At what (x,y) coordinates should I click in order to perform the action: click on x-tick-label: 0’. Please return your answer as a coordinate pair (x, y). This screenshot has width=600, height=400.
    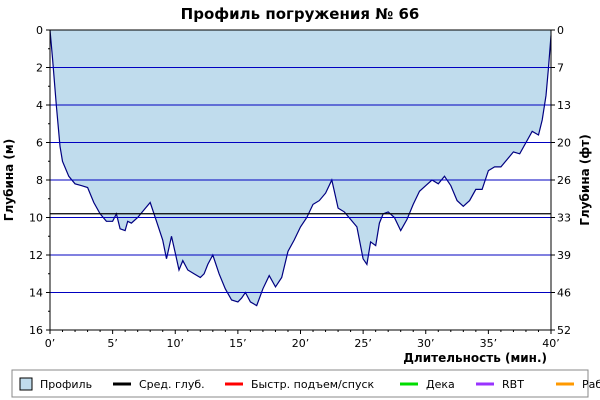
    Looking at the image, I should click on (50, 343).